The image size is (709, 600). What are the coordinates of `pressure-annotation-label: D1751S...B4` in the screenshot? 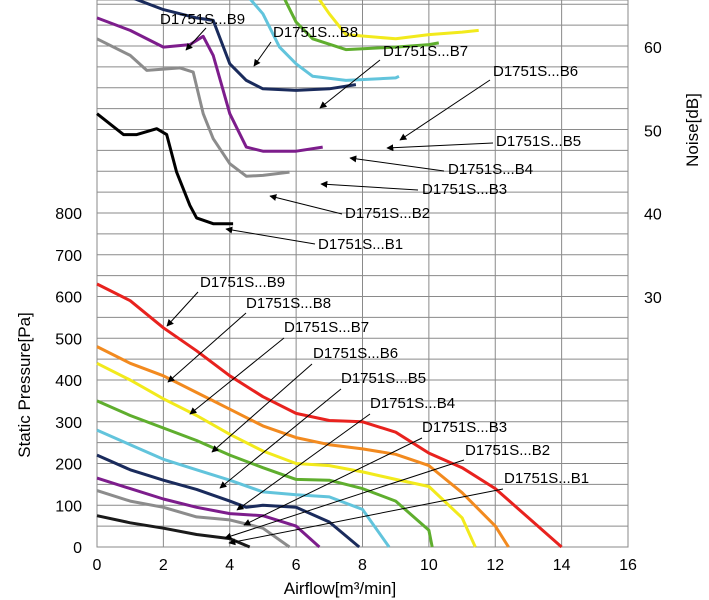 It's located at (412, 403).